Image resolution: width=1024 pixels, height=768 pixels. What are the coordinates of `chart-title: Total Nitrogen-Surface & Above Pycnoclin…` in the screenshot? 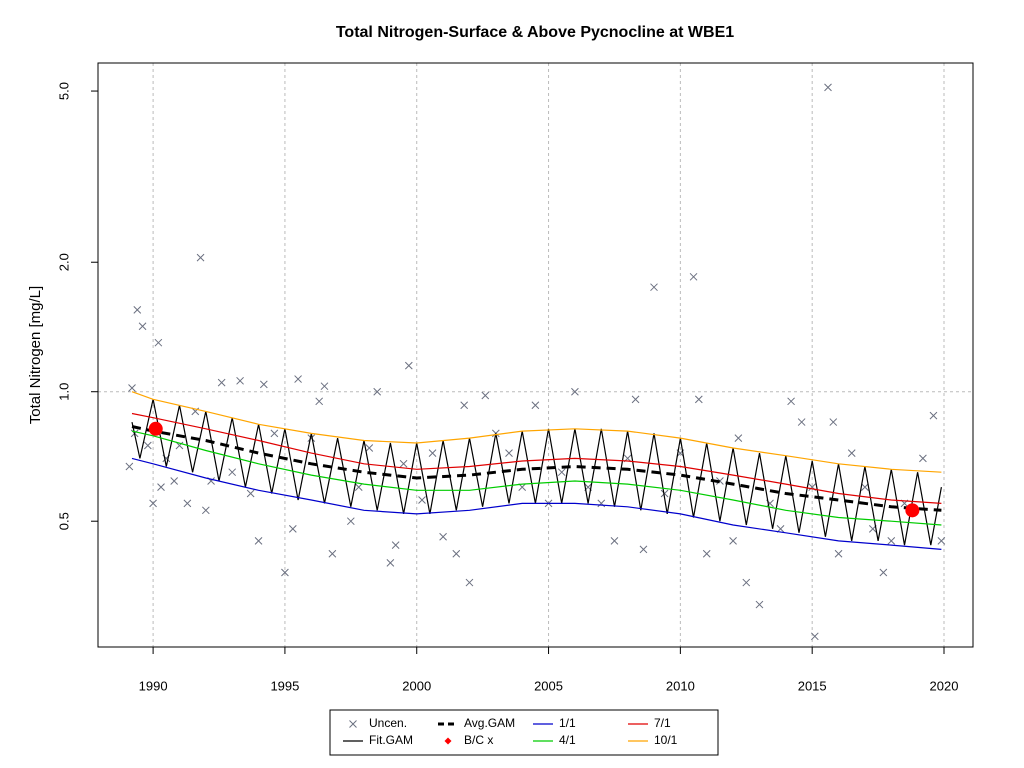 It's located at (535, 32).